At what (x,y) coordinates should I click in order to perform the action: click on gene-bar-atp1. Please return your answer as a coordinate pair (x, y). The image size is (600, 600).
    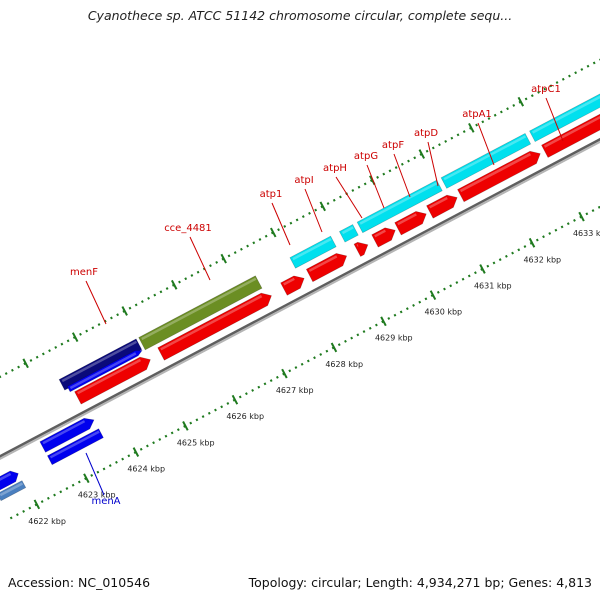
    Looking at the image, I should click on (313, 252).